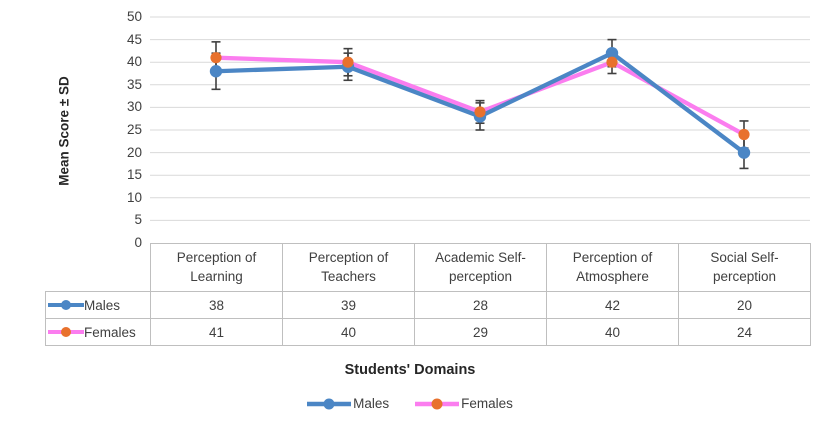 The height and width of the screenshot is (429, 835). I want to click on value-cell: 29, so click(480, 332).